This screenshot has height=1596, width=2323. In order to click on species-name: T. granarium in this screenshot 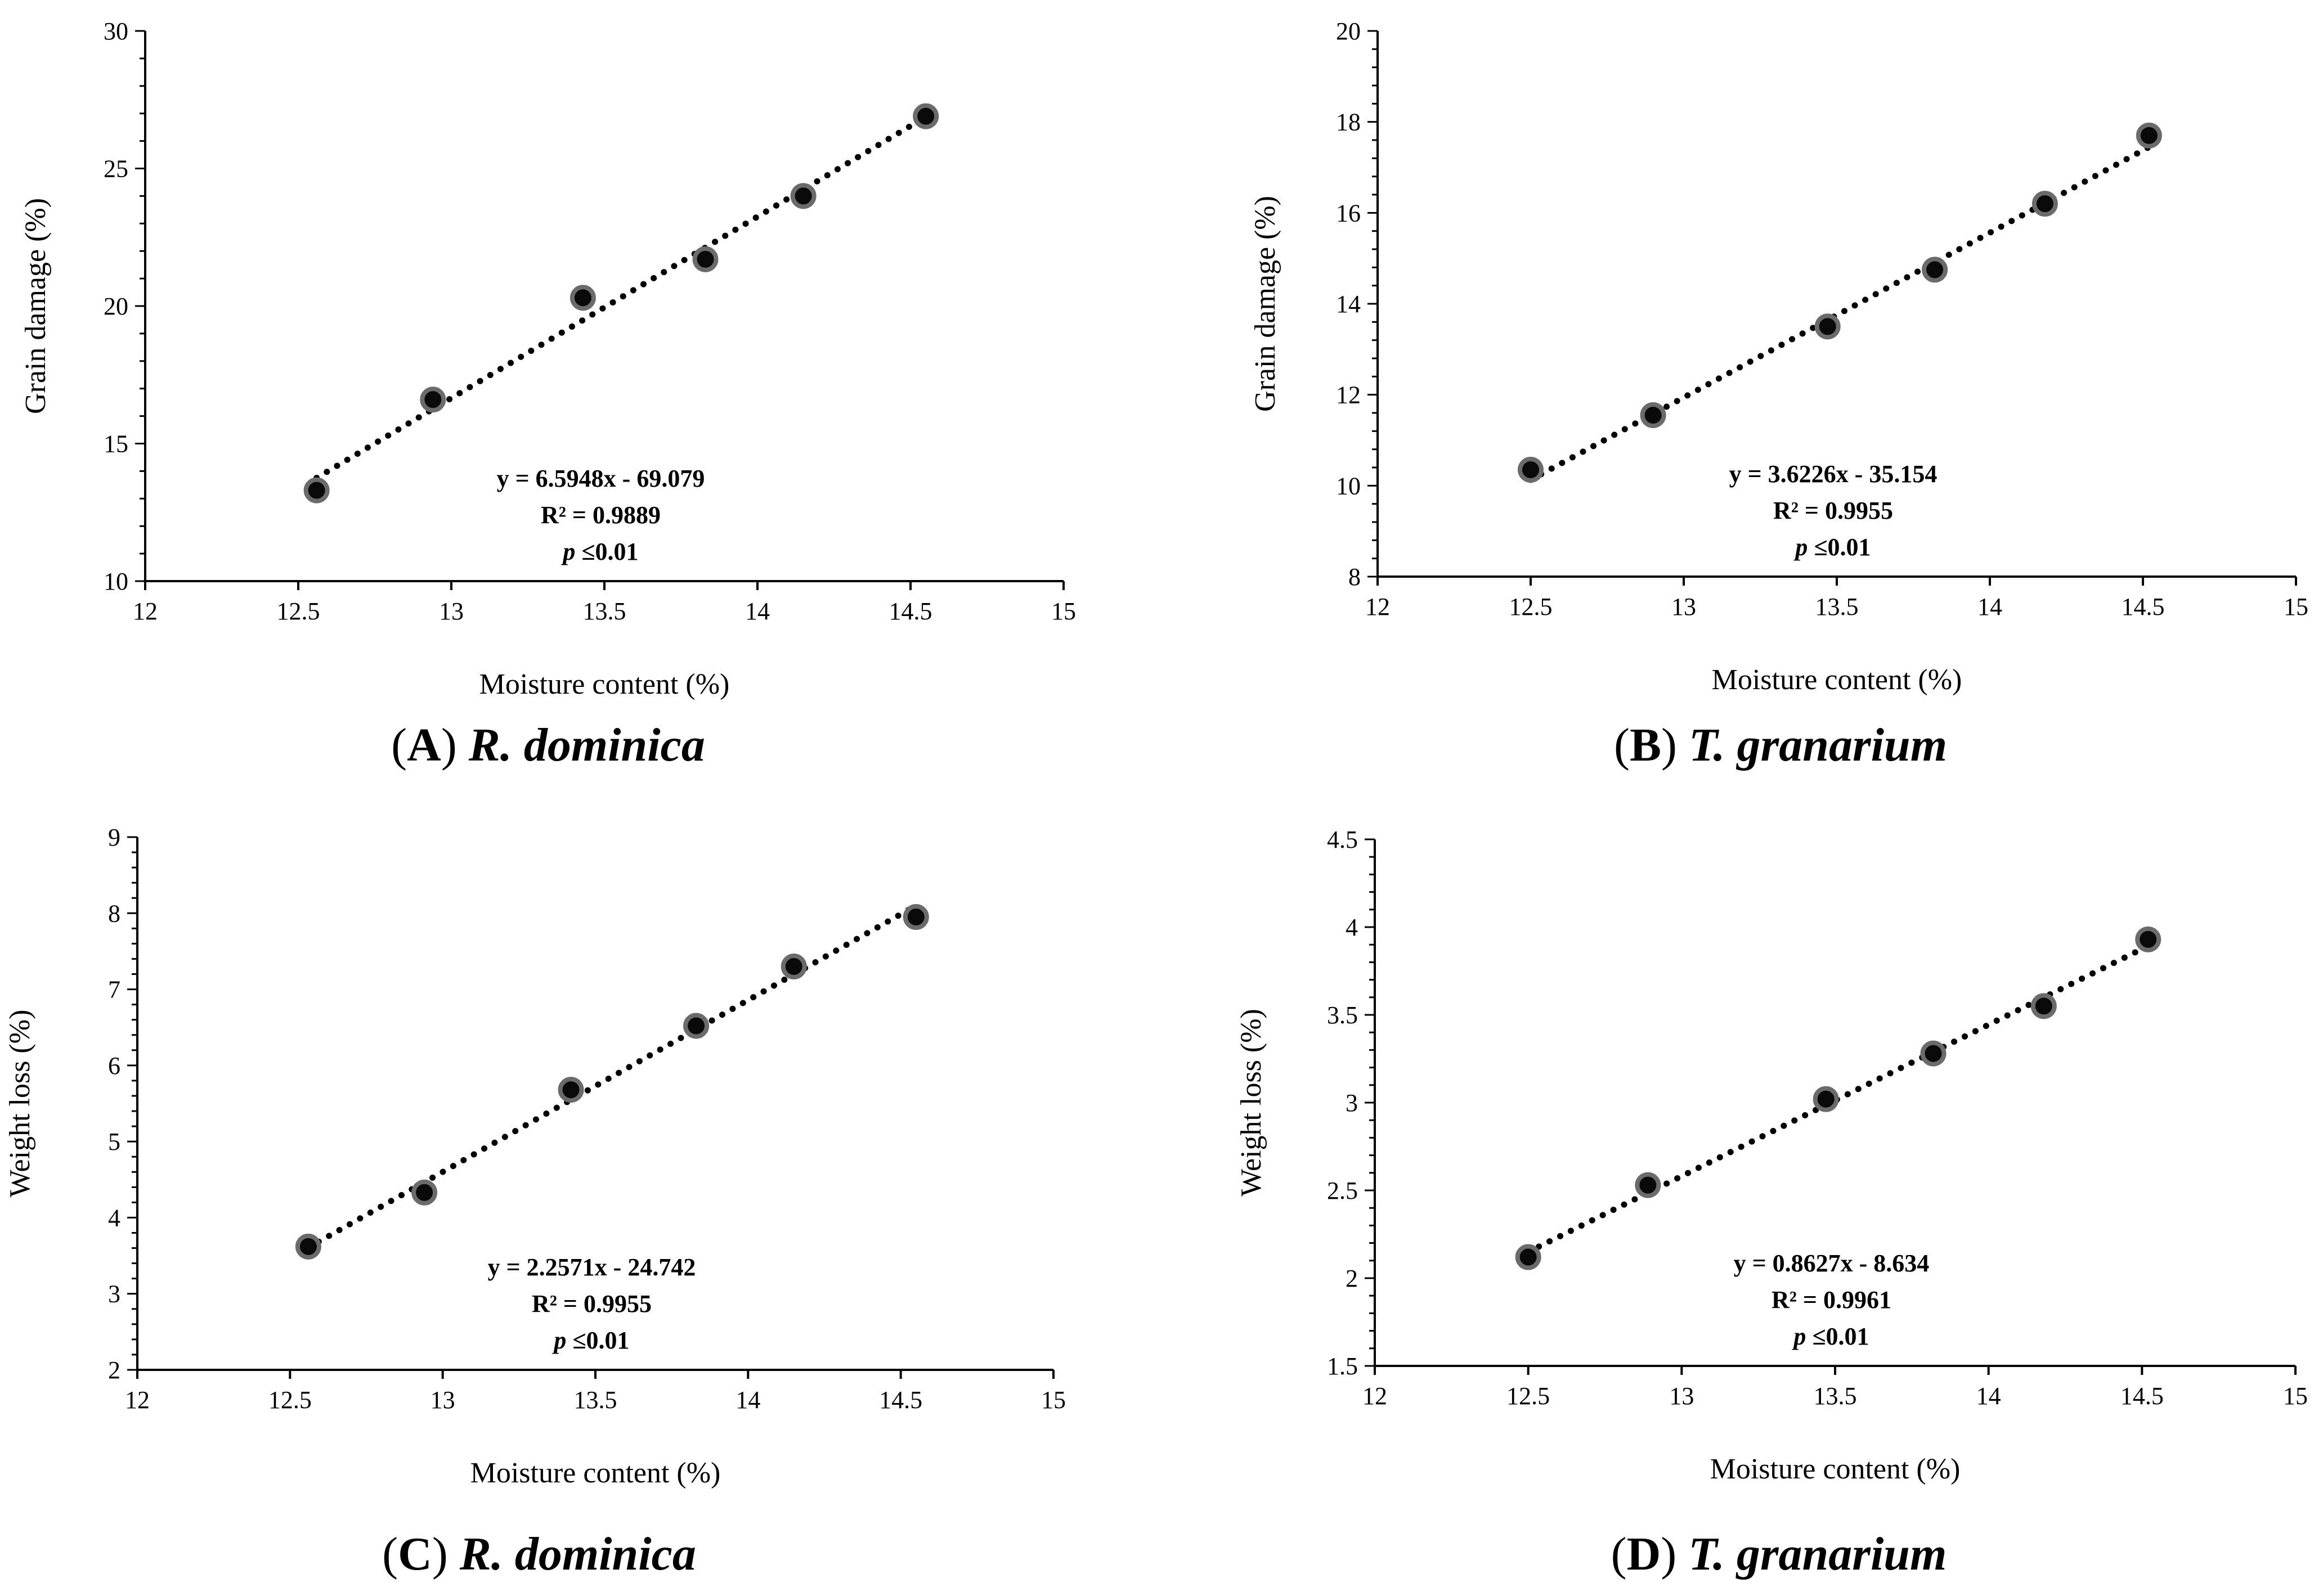, I will do `click(1817, 1554)`.